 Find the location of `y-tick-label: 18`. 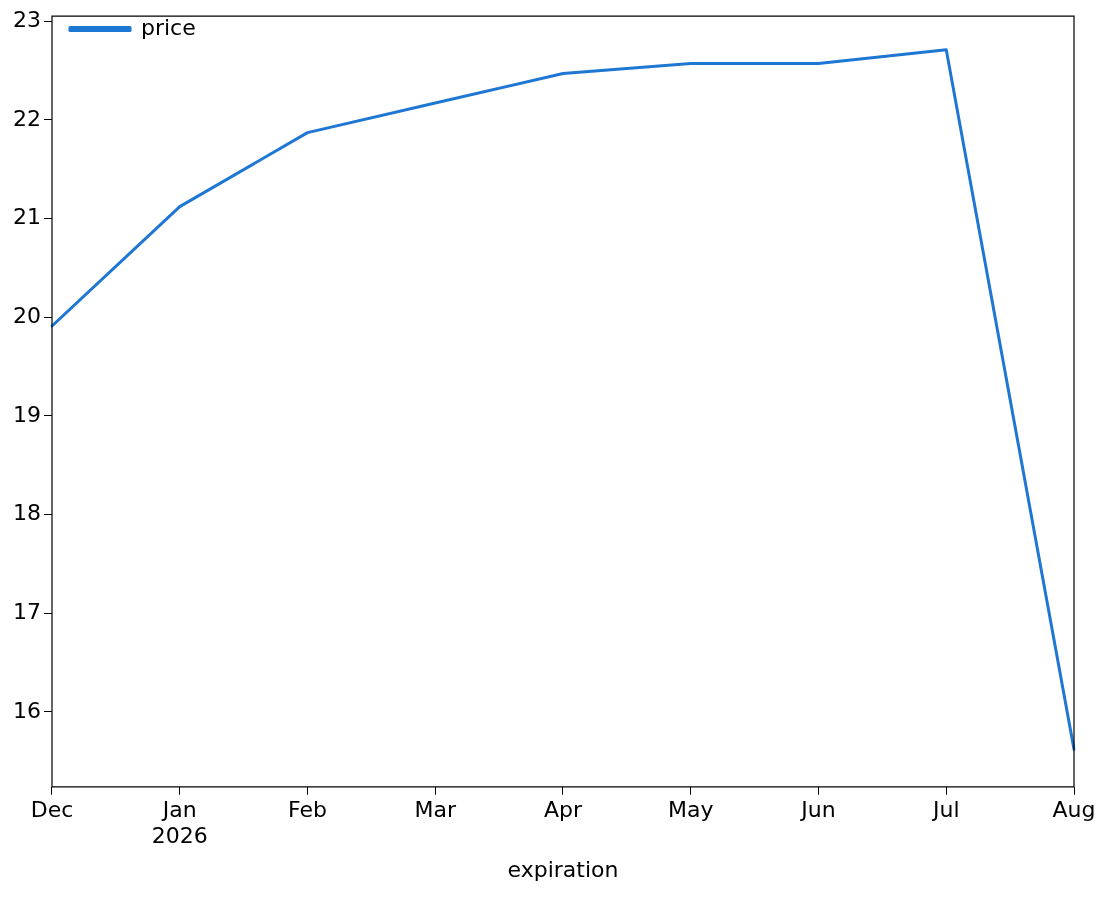

y-tick-label: 18 is located at coordinates (26, 513).